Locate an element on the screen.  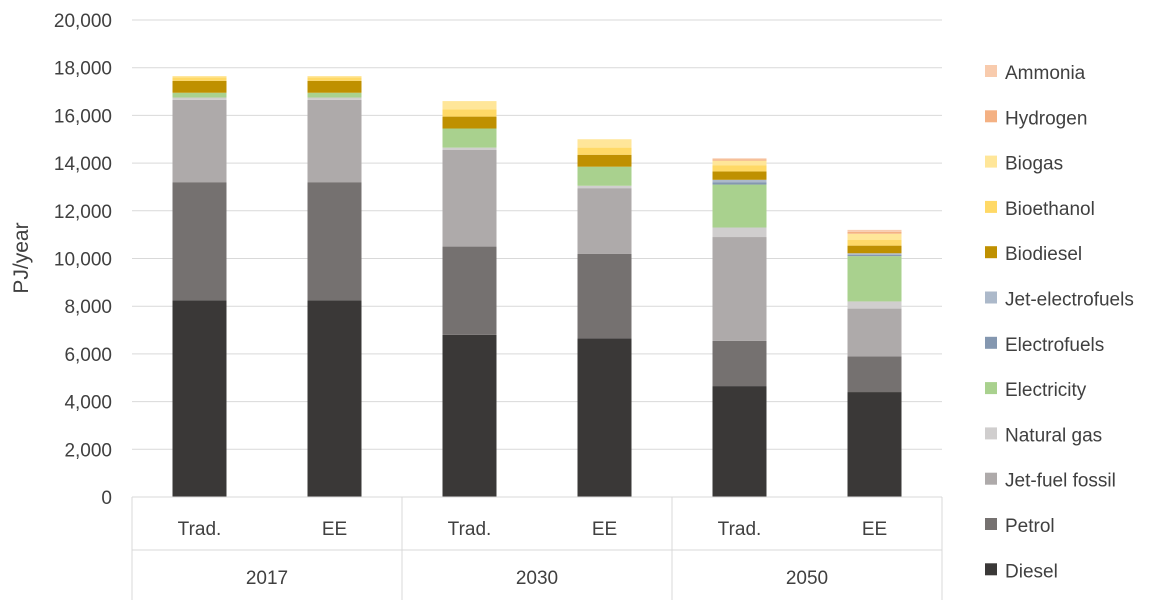
y-tick-label: 4,000 is located at coordinates (88, 403).